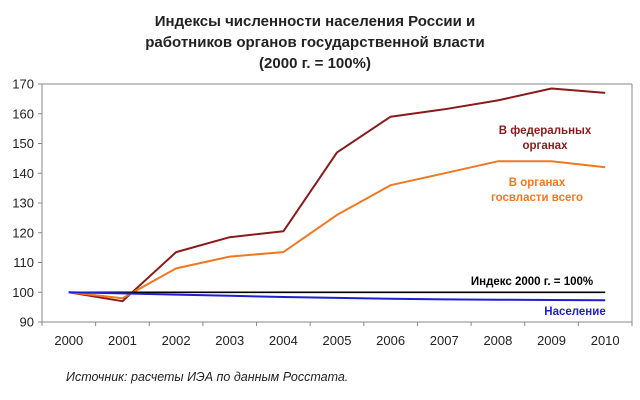  Describe the element at coordinates (574, 312) in the screenshot. I see `series-label-population: Население` at that location.